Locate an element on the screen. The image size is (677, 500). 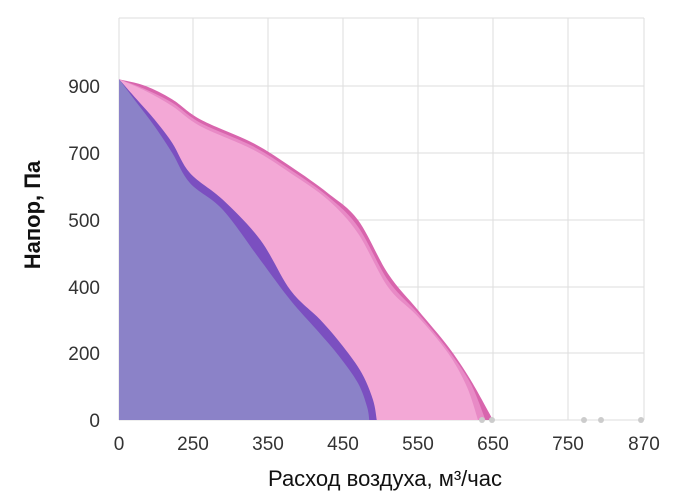
y-tick-label: 700 is located at coordinates (84, 154).